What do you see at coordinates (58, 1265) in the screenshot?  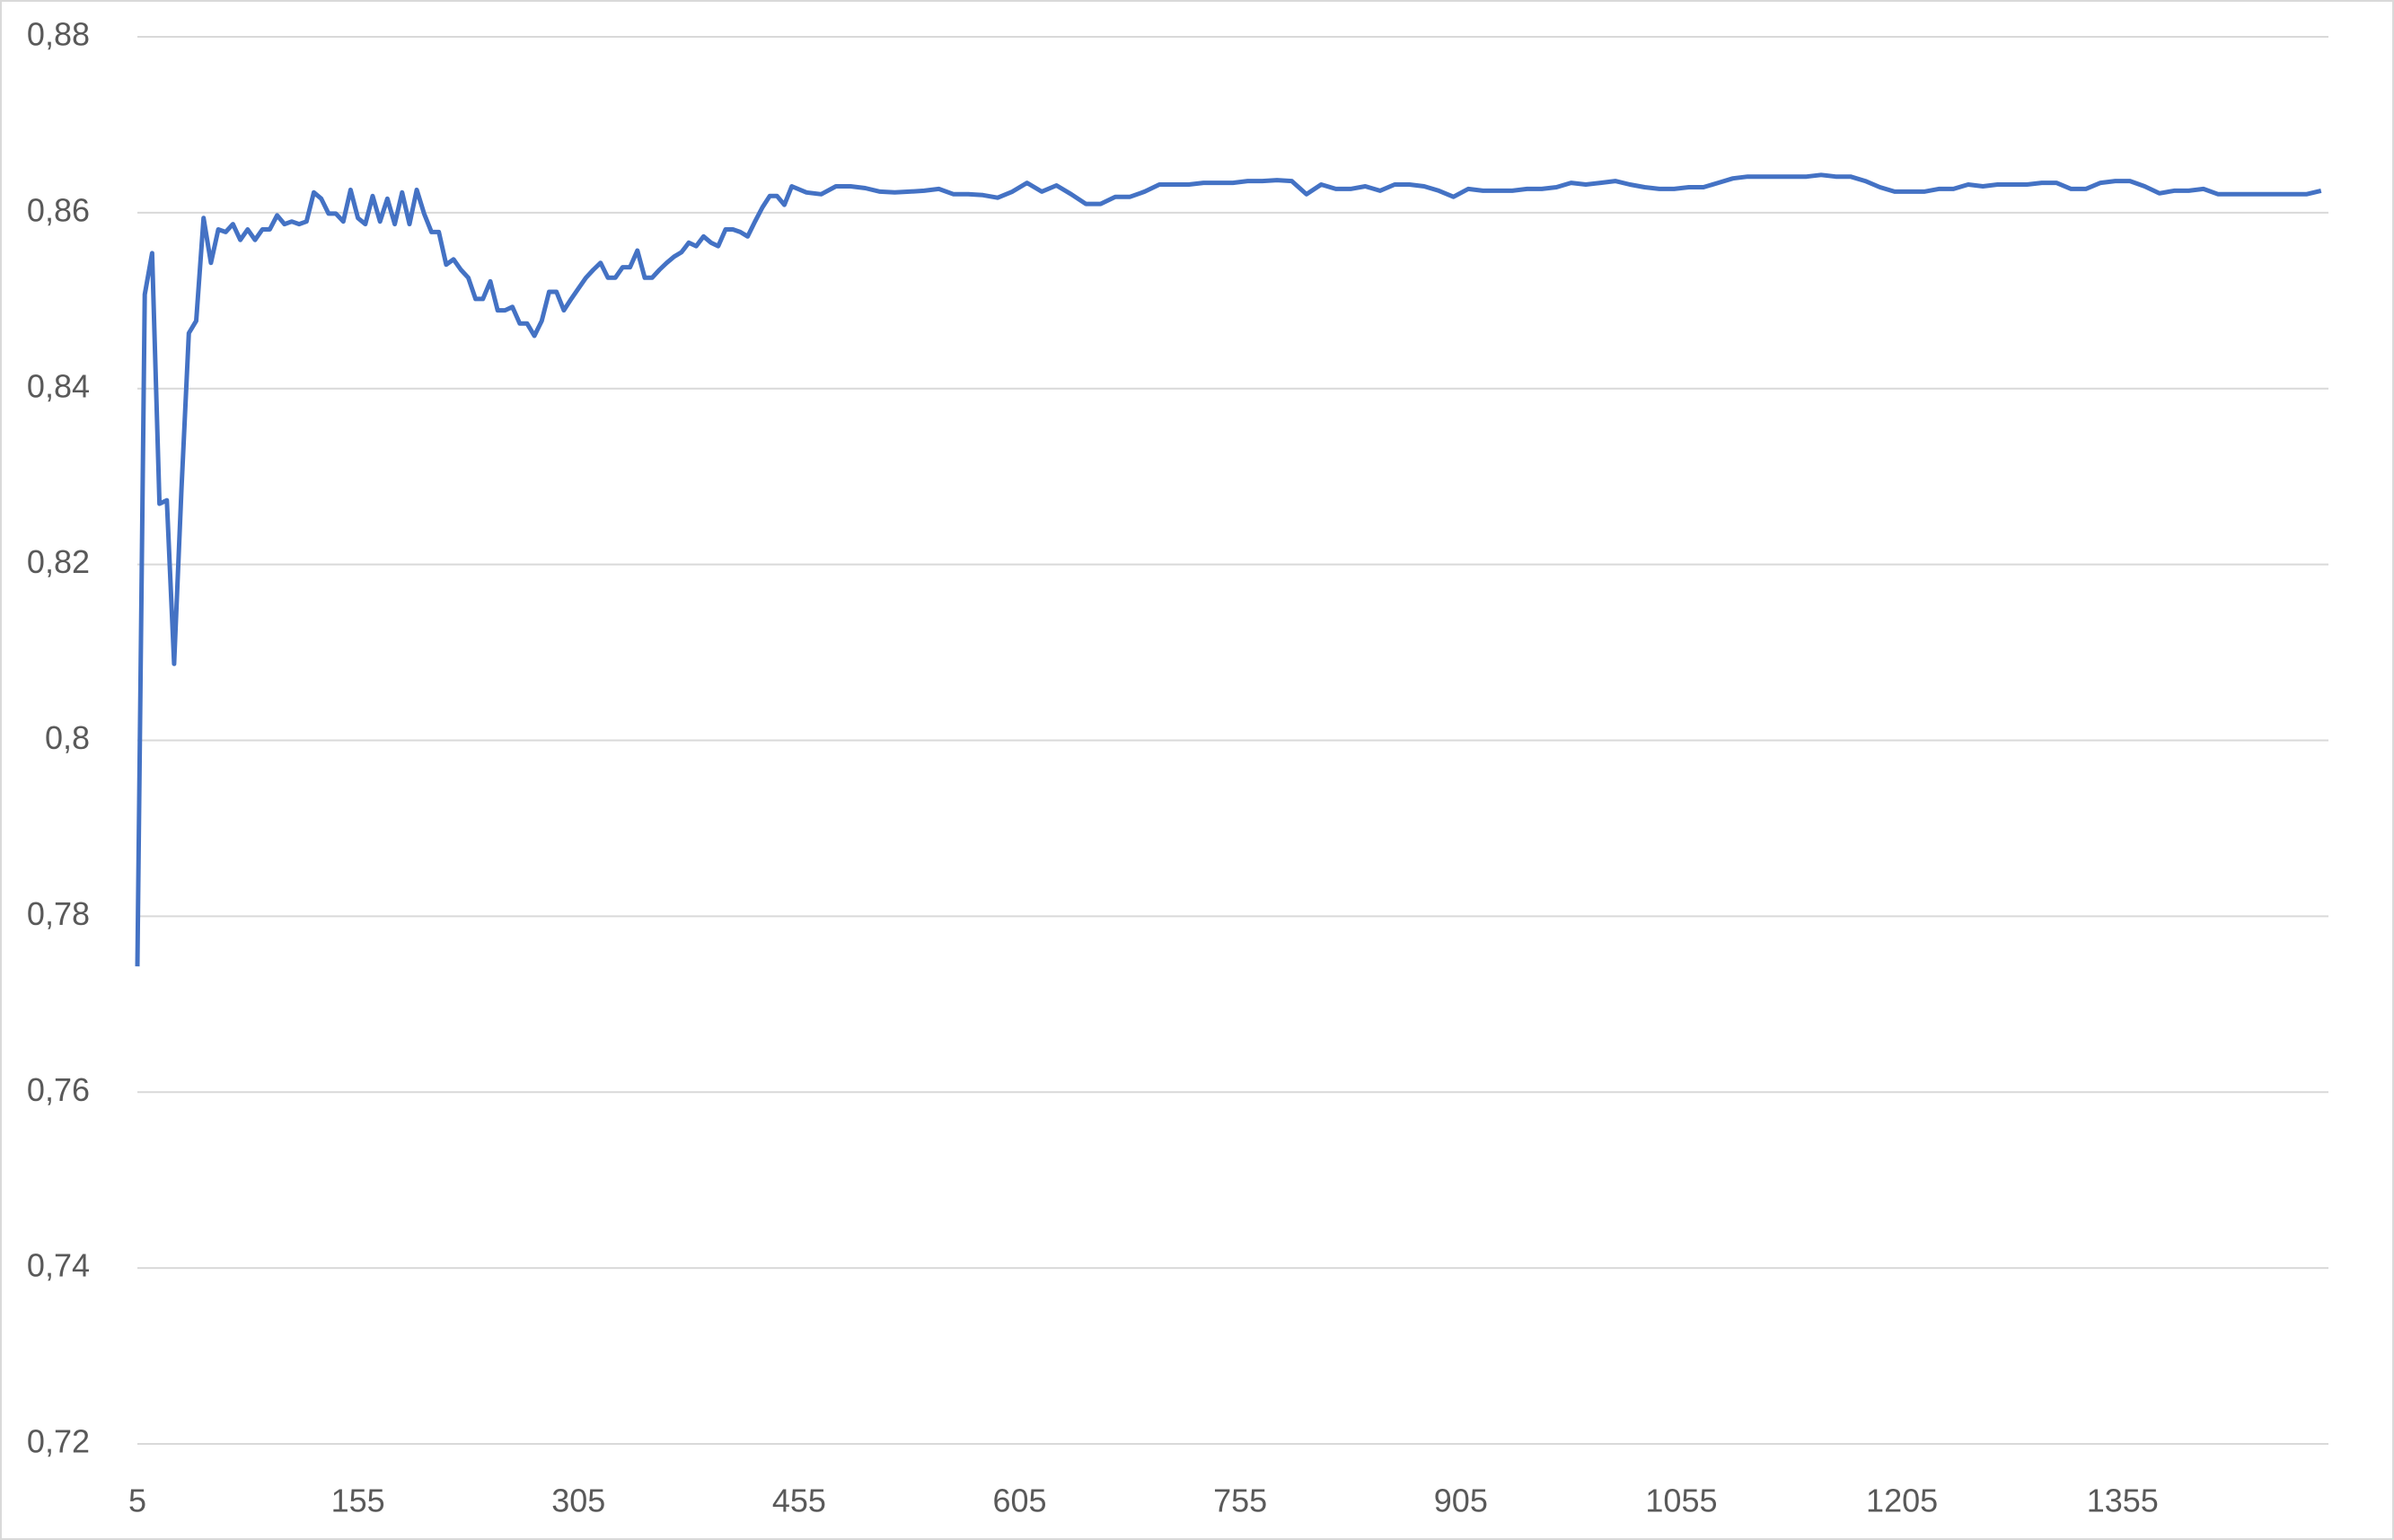 I see `y-tick-label: 0,74` at bounding box center [58, 1265].